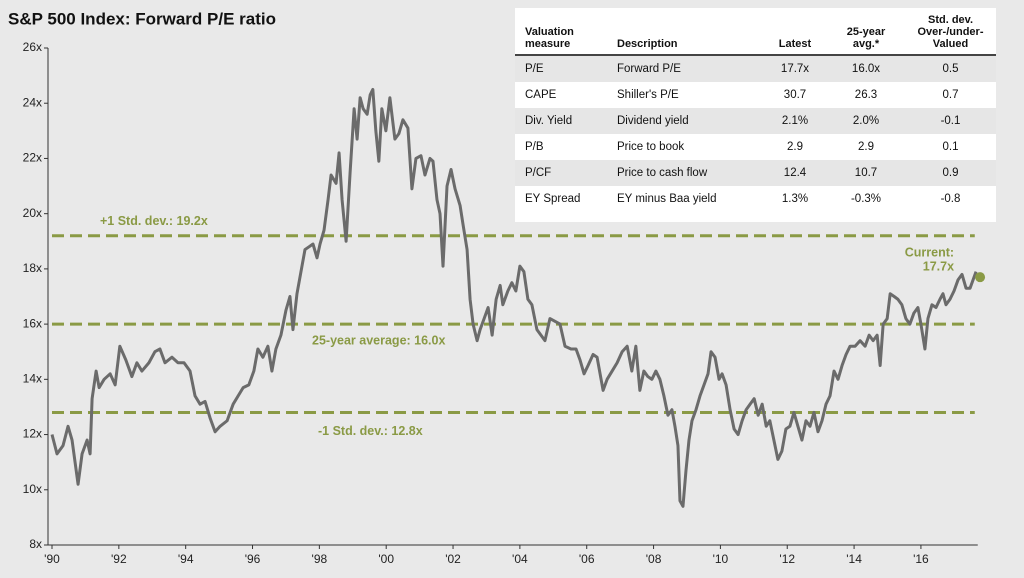 The width and height of the screenshot is (1024, 578). Describe the element at coordinates (755, 147) in the screenshot. I see `table-row: P/B Price to book 2.9 2.9 0.1` at that location.